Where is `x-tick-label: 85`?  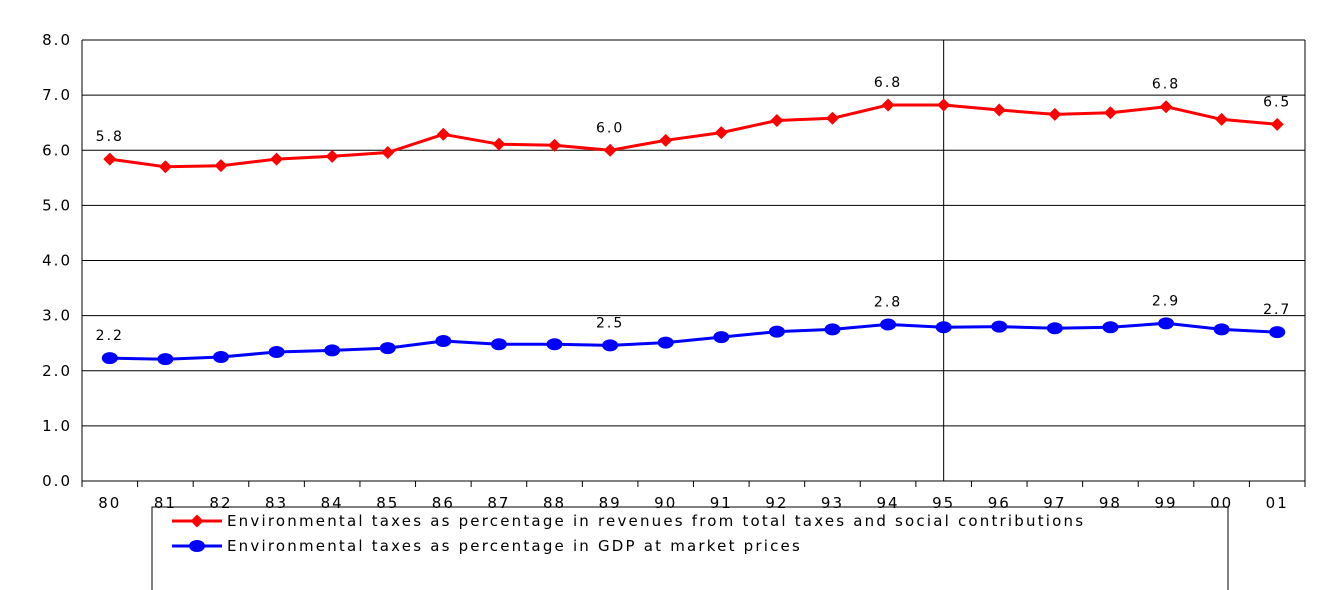 x-tick-label: 85 is located at coordinates (387, 503).